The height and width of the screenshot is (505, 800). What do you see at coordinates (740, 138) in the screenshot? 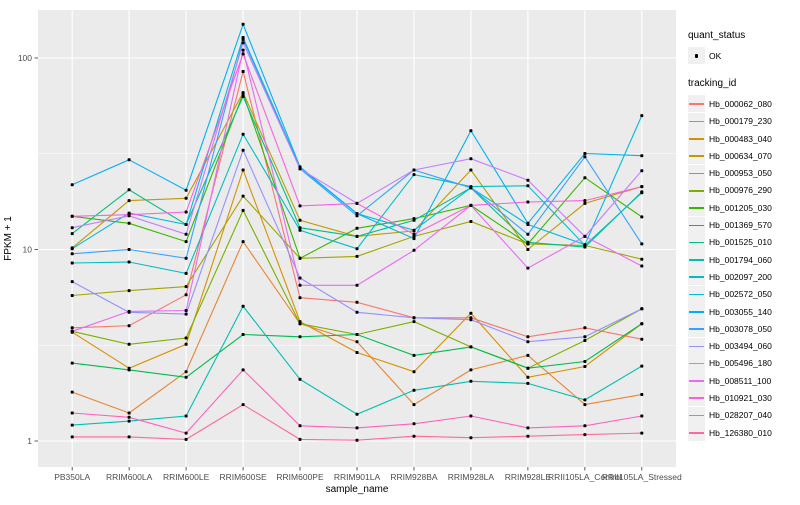
I see `legend-entry-label: Hb_000483_040` at bounding box center [740, 138].